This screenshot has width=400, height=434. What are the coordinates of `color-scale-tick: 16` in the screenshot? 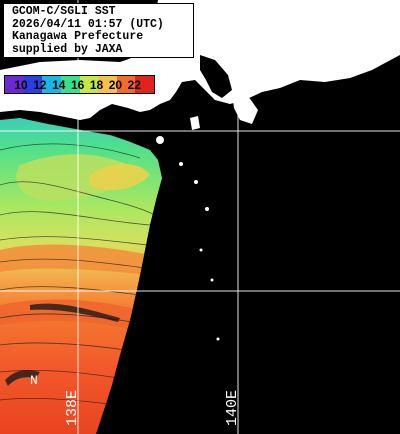 It's located at (78, 85).